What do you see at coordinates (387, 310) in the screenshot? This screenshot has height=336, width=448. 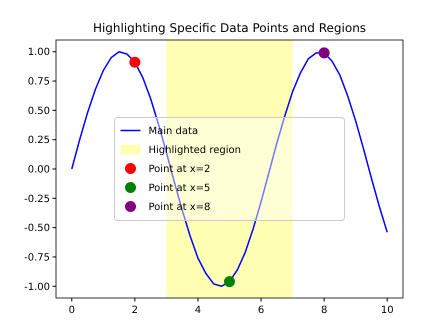 I see `x-tick-label: 10` at bounding box center [387, 310].